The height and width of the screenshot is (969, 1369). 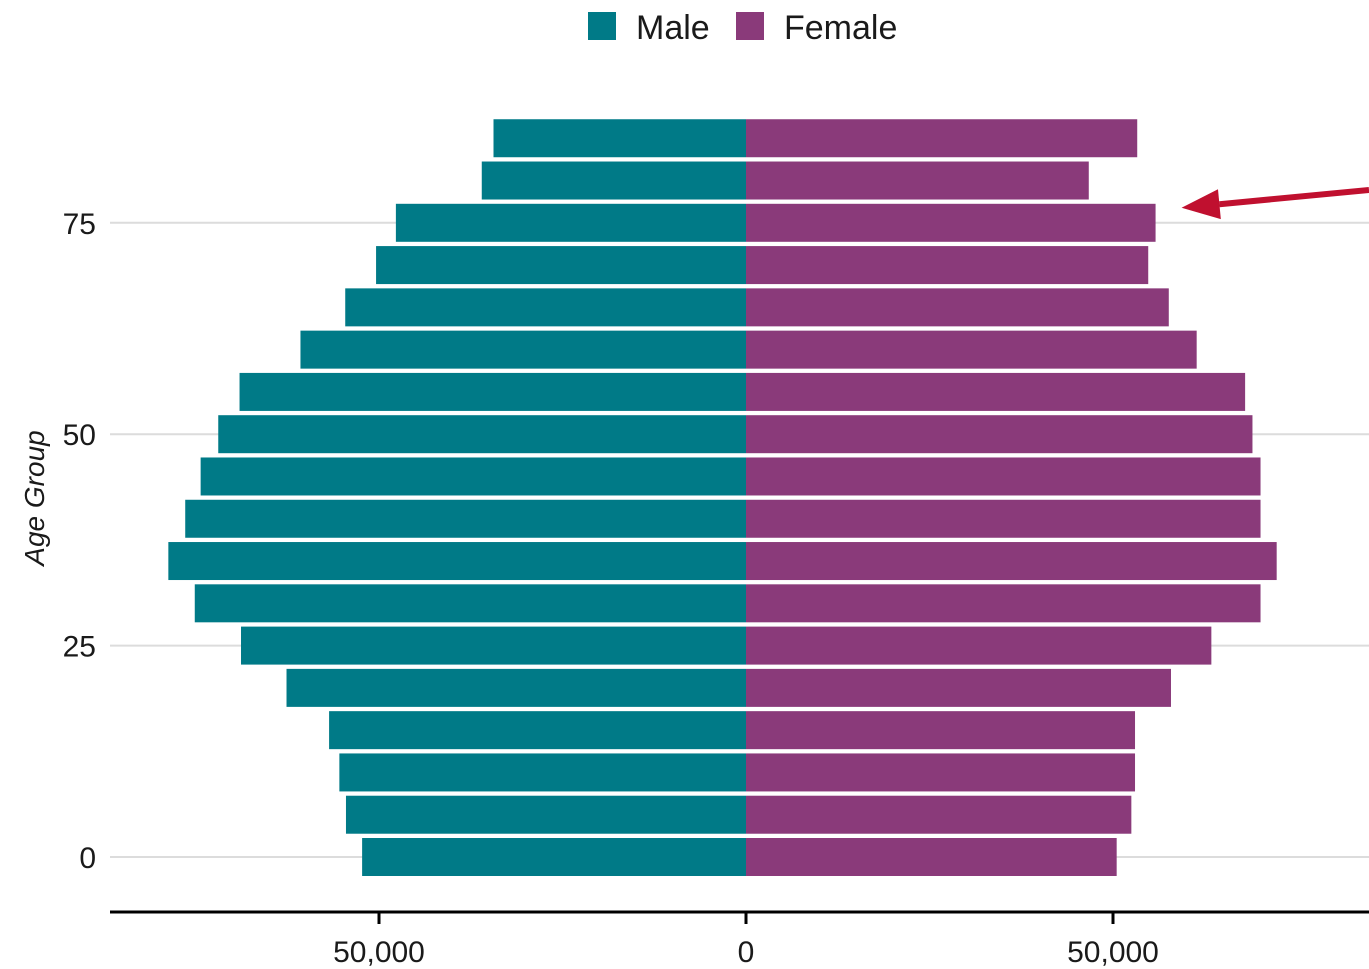 What do you see at coordinates (673, 28) in the screenshot?
I see `legend-label-male: Male` at bounding box center [673, 28].